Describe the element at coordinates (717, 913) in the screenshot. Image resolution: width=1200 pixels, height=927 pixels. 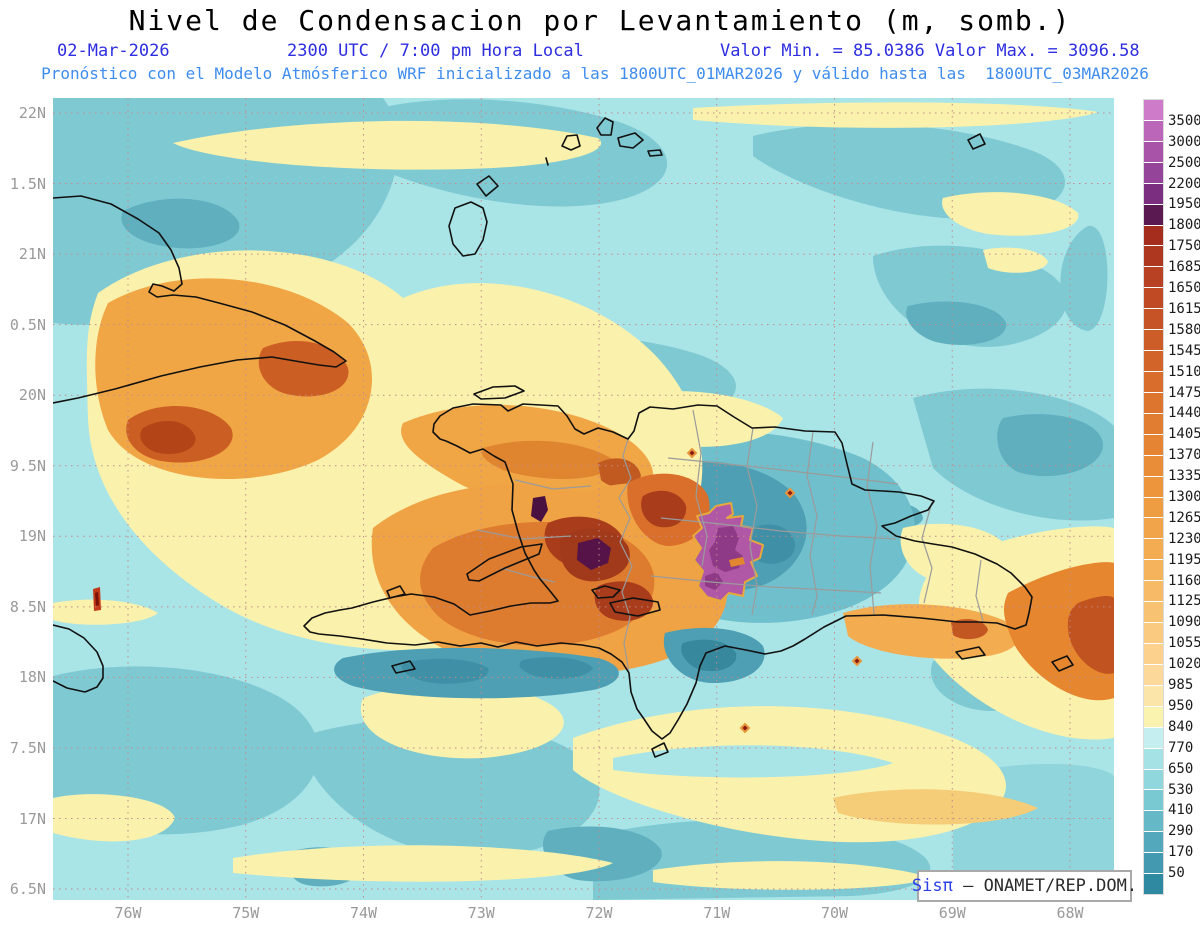
I see `lon-tick-label: 71W` at that location.